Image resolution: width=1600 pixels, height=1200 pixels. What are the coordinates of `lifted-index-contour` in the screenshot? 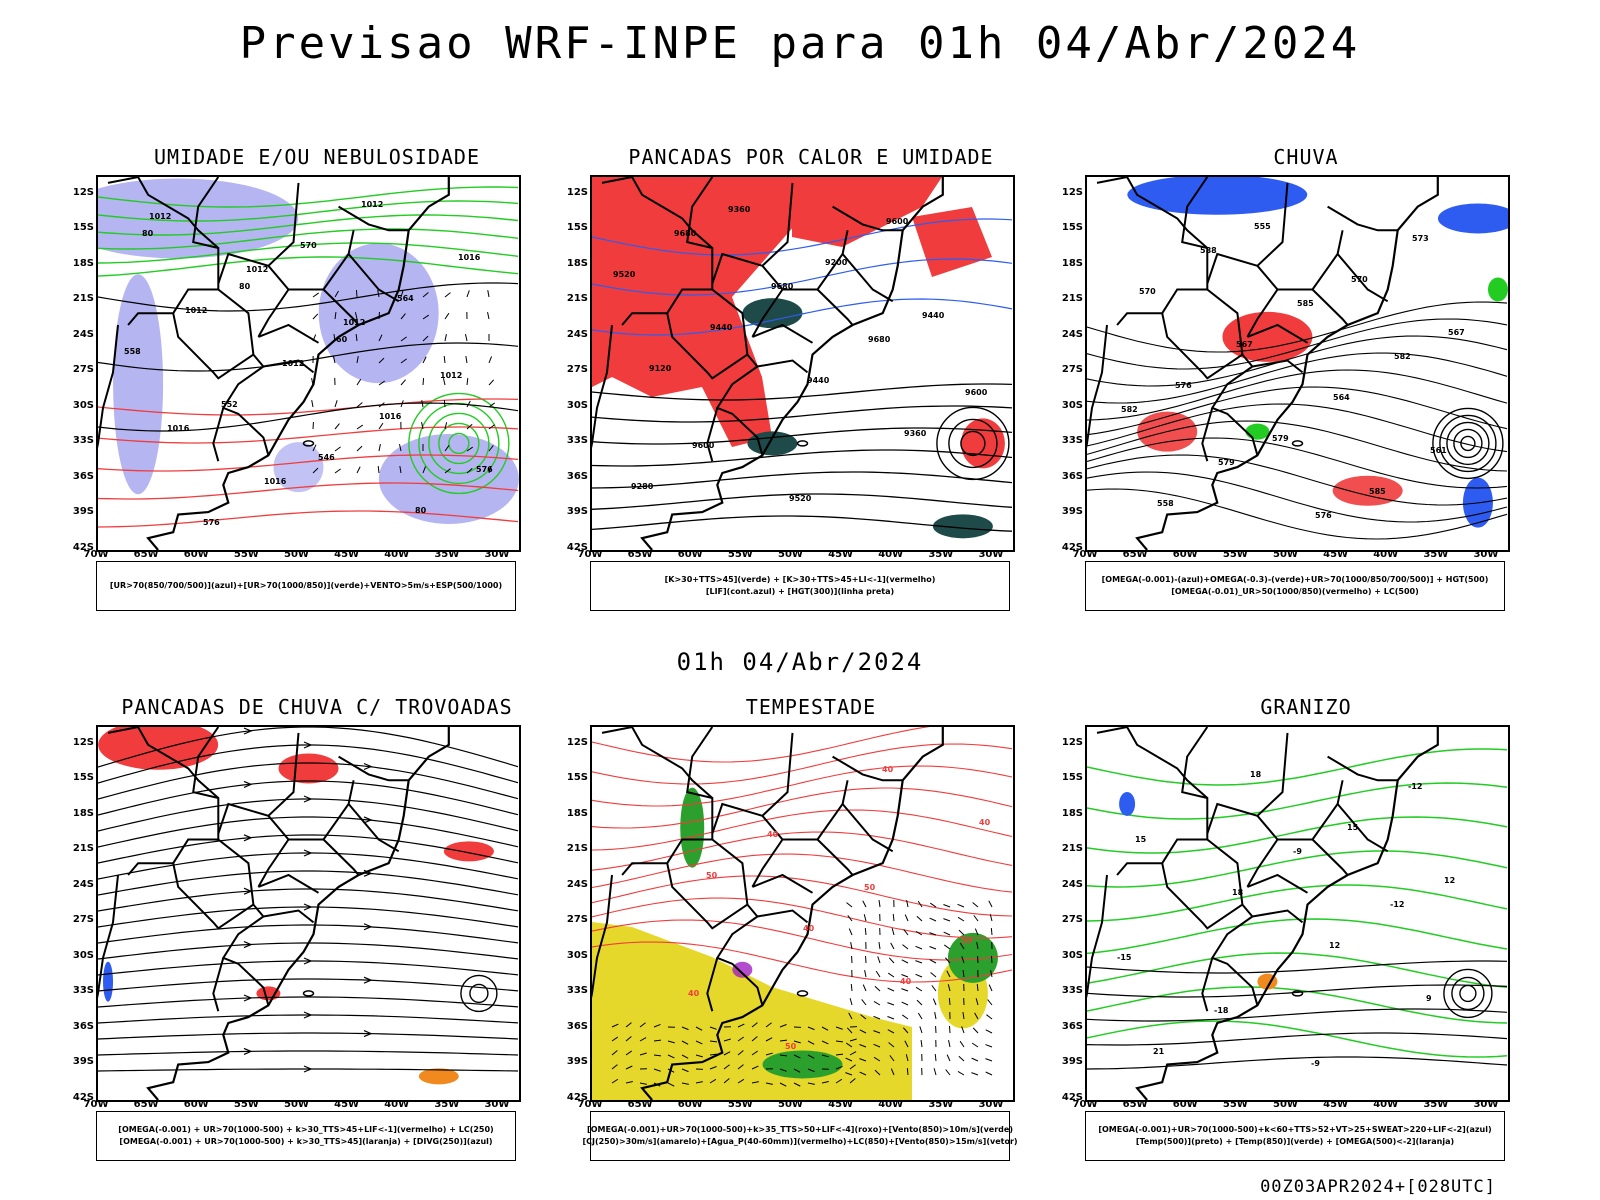 It's located at (802, 237).